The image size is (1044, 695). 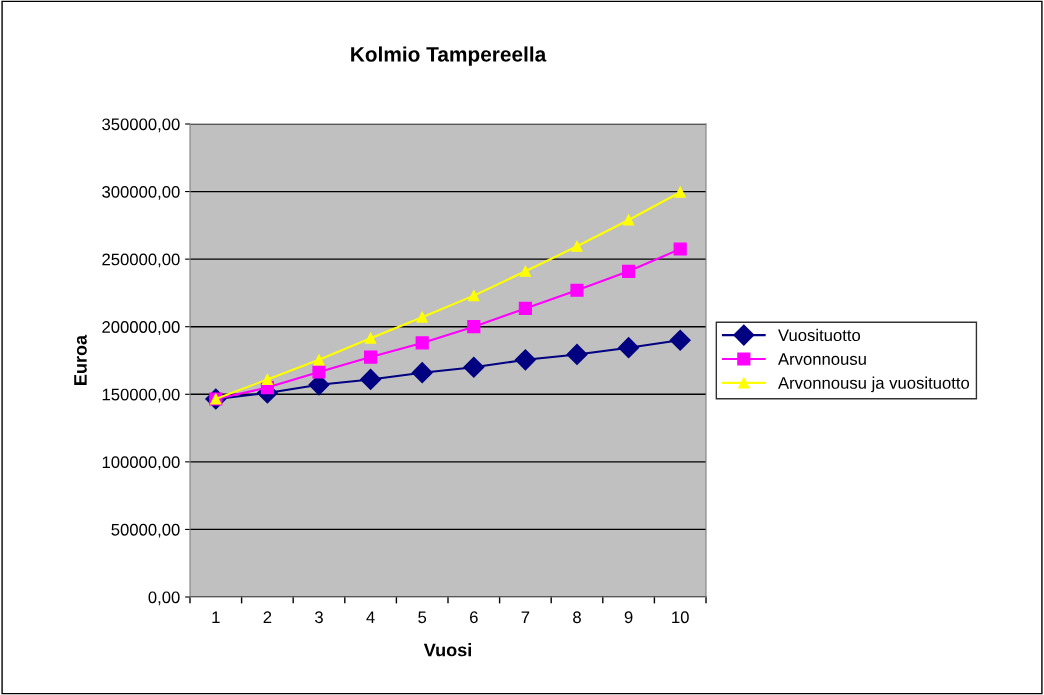 I want to click on y-tick-label: 100000,00, so click(x=141, y=463).